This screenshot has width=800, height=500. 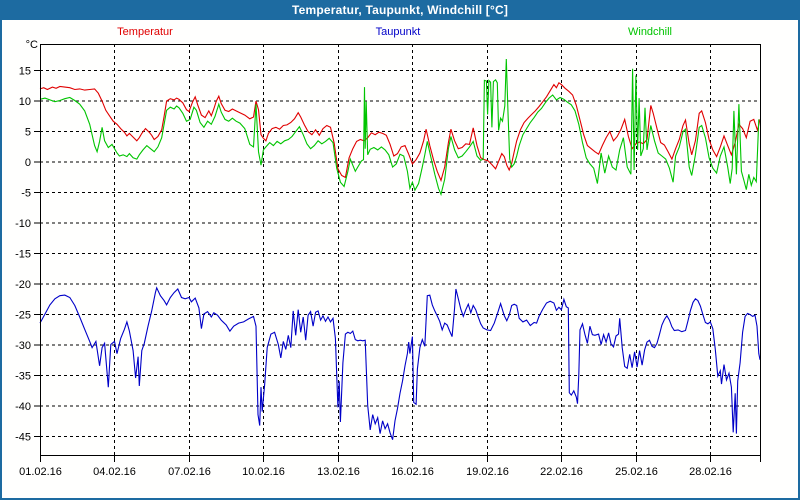 What do you see at coordinates (23, 377) in the screenshot?
I see `svg-text: -35` at bounding box center [23, 377].